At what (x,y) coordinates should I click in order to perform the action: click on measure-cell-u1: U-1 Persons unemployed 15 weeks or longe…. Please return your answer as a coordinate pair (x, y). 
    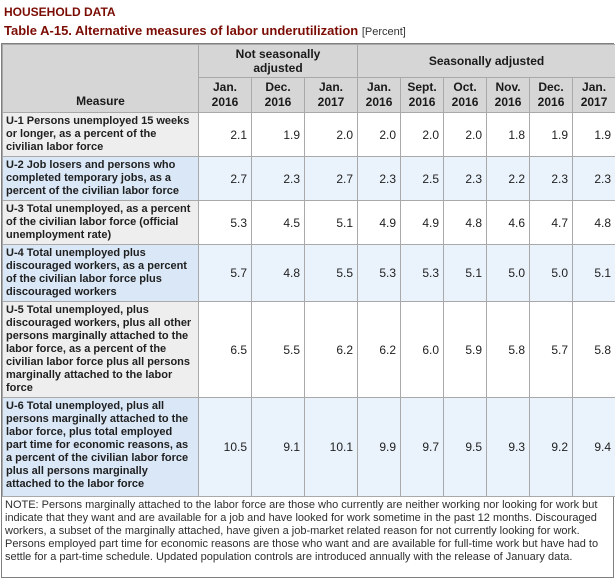
    Looking at the image, I should click on (100, 134).